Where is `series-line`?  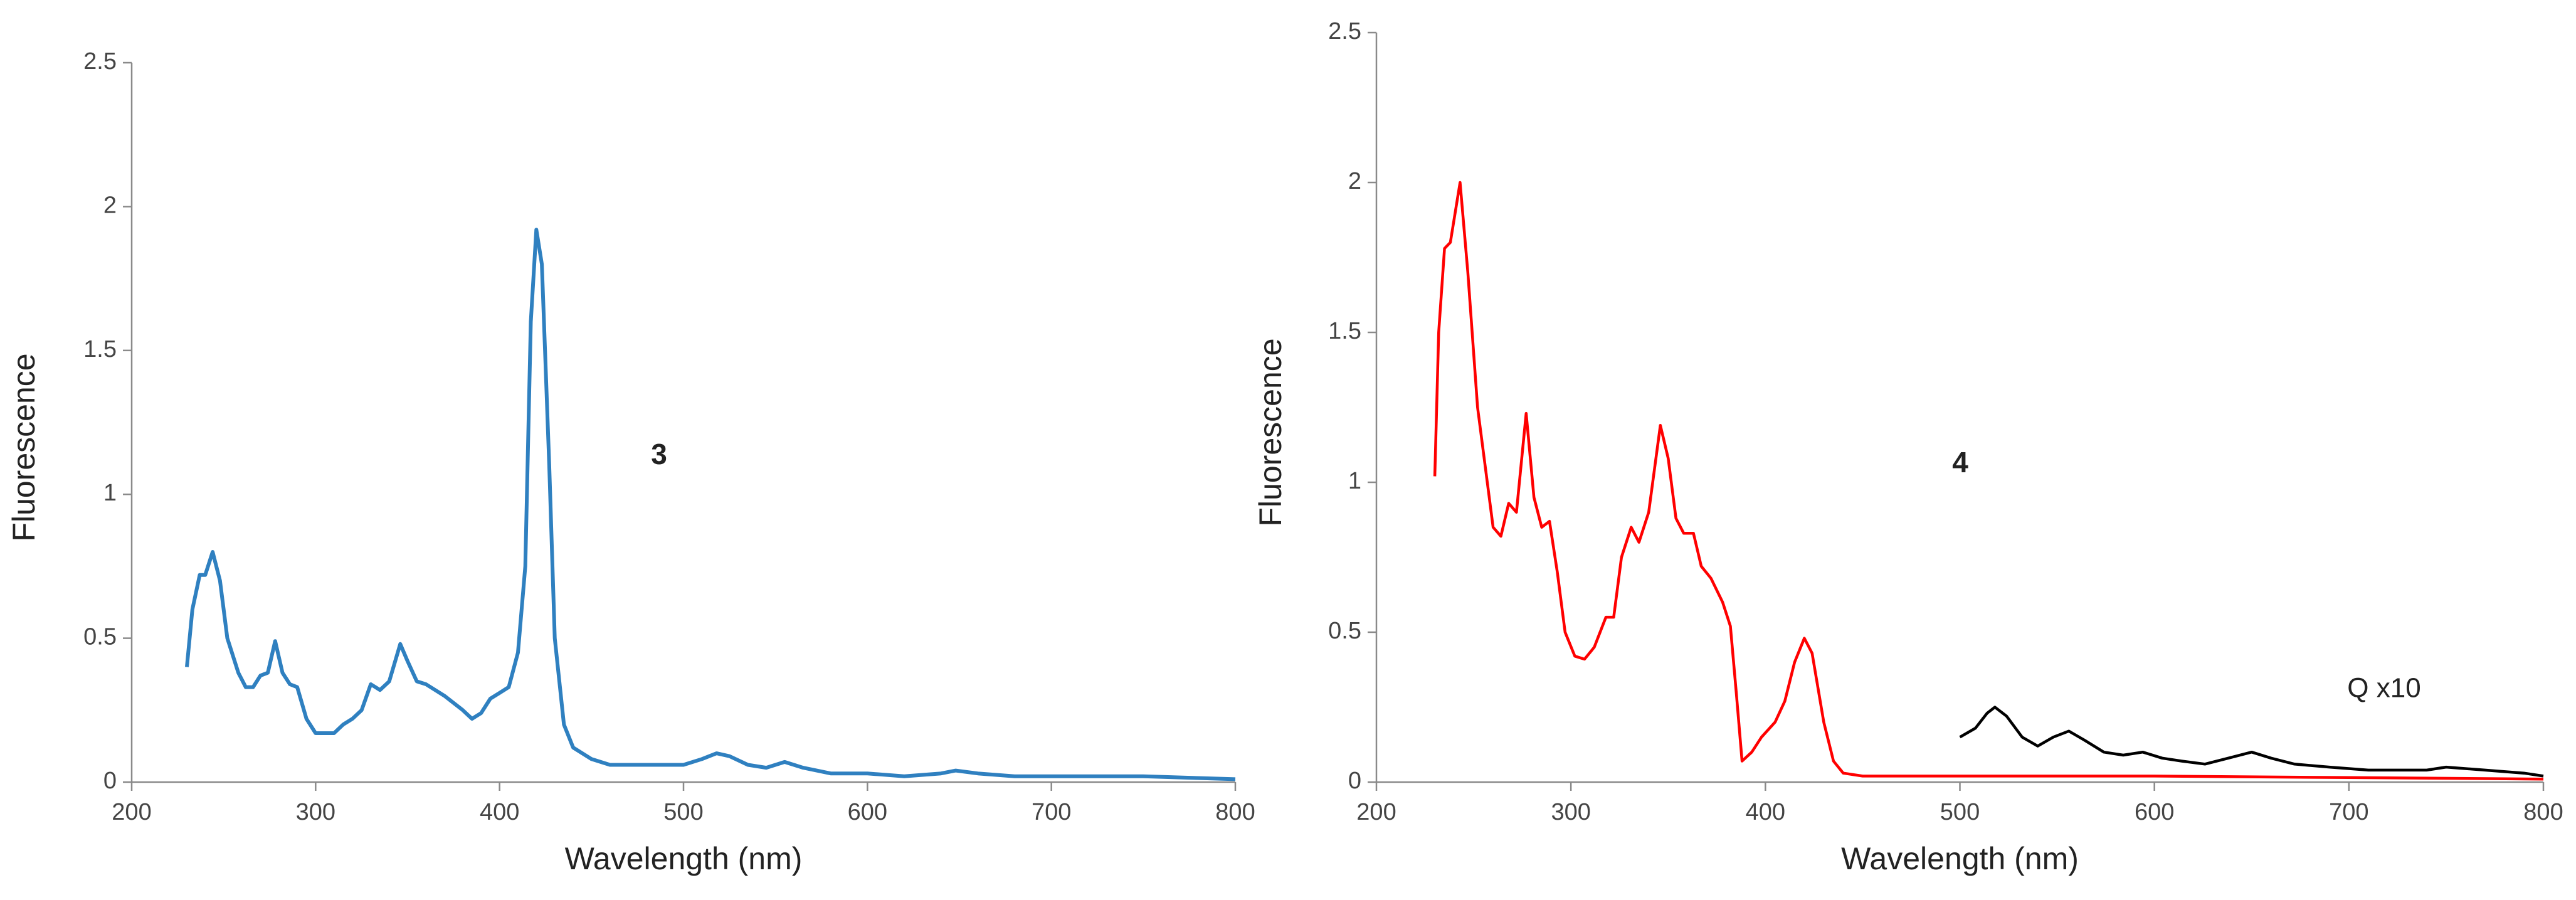
series-line is located at coordinates (2251, 742).